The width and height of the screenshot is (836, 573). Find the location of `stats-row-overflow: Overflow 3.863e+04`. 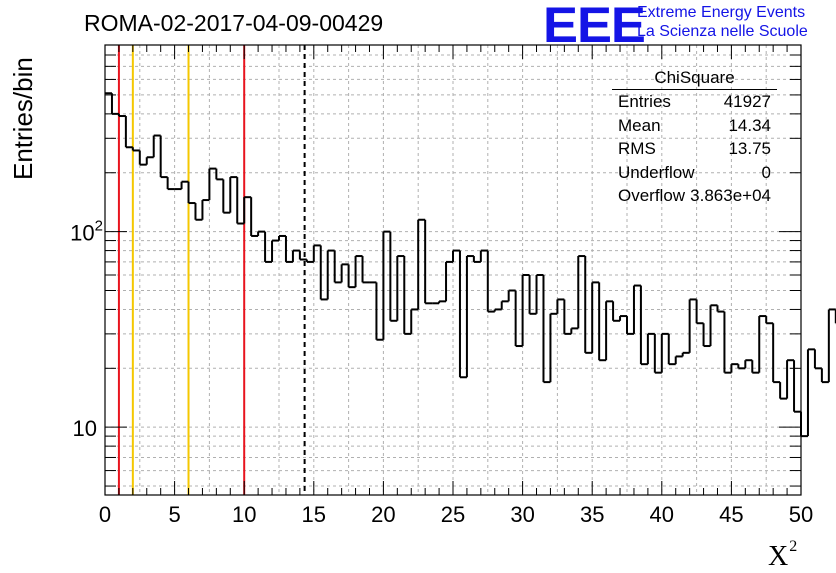

stats-row-overflow: Overflow 3.863e+04 is located at coordinates (694, 198).